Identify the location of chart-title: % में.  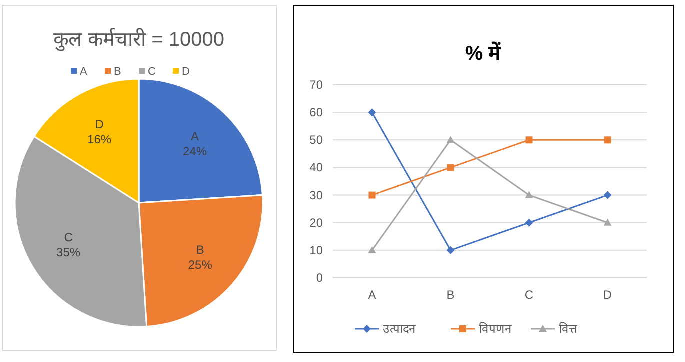
(483, 53).